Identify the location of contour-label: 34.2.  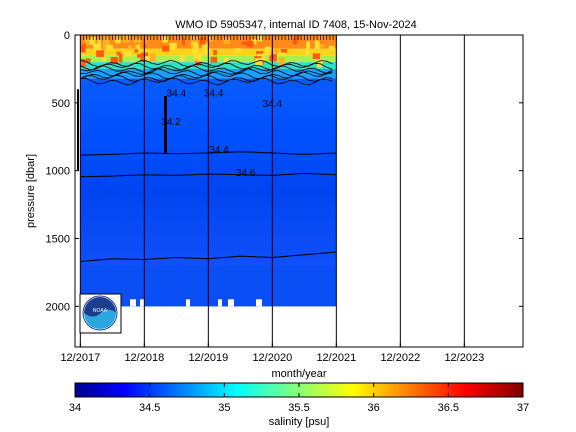
(171, 122).